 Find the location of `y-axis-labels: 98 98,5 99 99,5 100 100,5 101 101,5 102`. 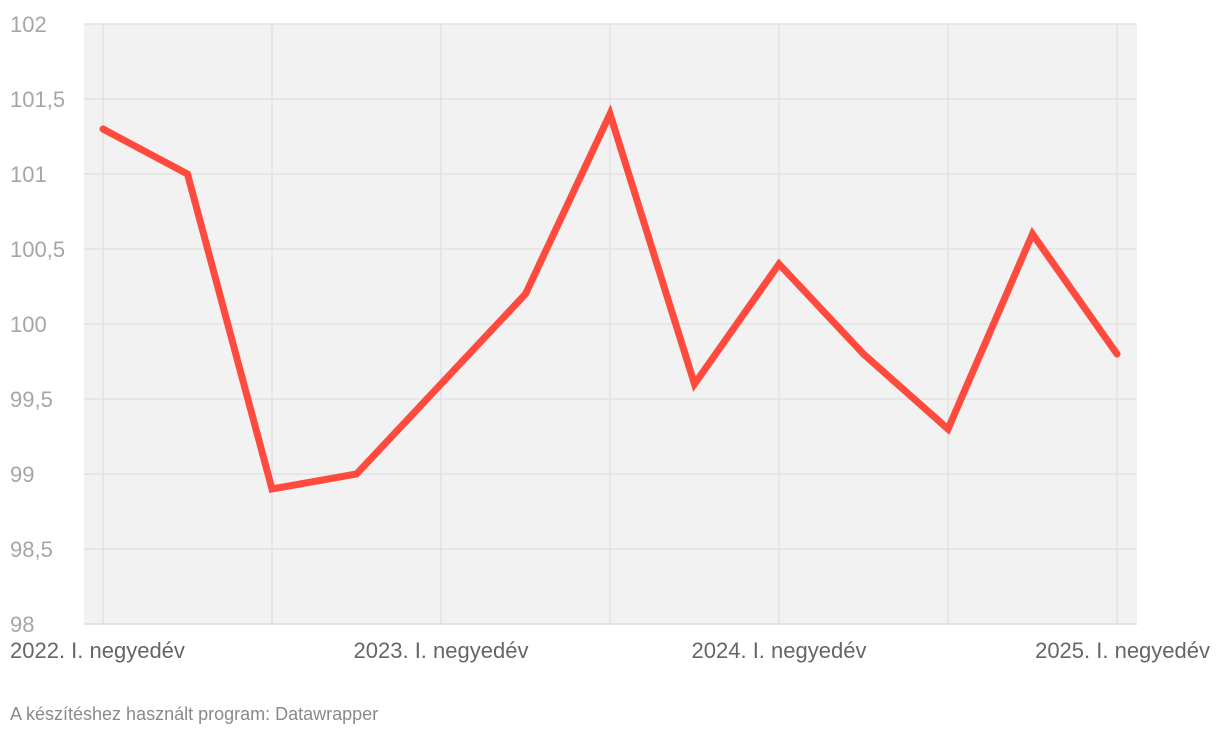

y-axis-labels: 98 98,5 99 99,5 100 100,5 101 101,5 102 is located at coordinates (37, 324).